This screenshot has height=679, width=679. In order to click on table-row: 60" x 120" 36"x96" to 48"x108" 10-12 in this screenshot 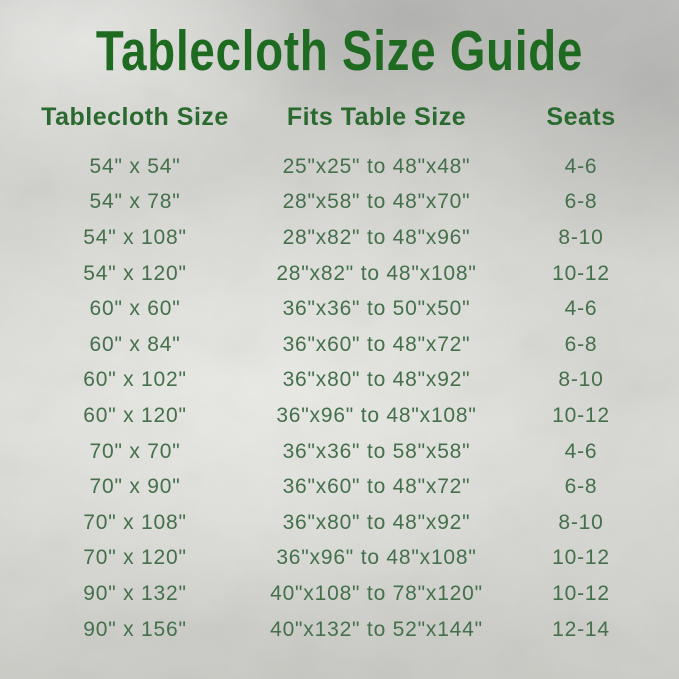, I will do `click(339, 416)`.